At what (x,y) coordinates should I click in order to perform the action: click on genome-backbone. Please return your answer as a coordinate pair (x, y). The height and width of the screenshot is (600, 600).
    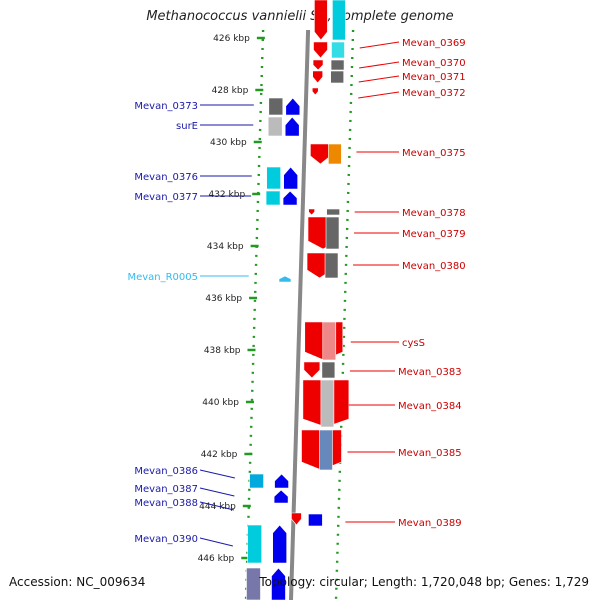
    Looking at the image, I should click on (300, 314).